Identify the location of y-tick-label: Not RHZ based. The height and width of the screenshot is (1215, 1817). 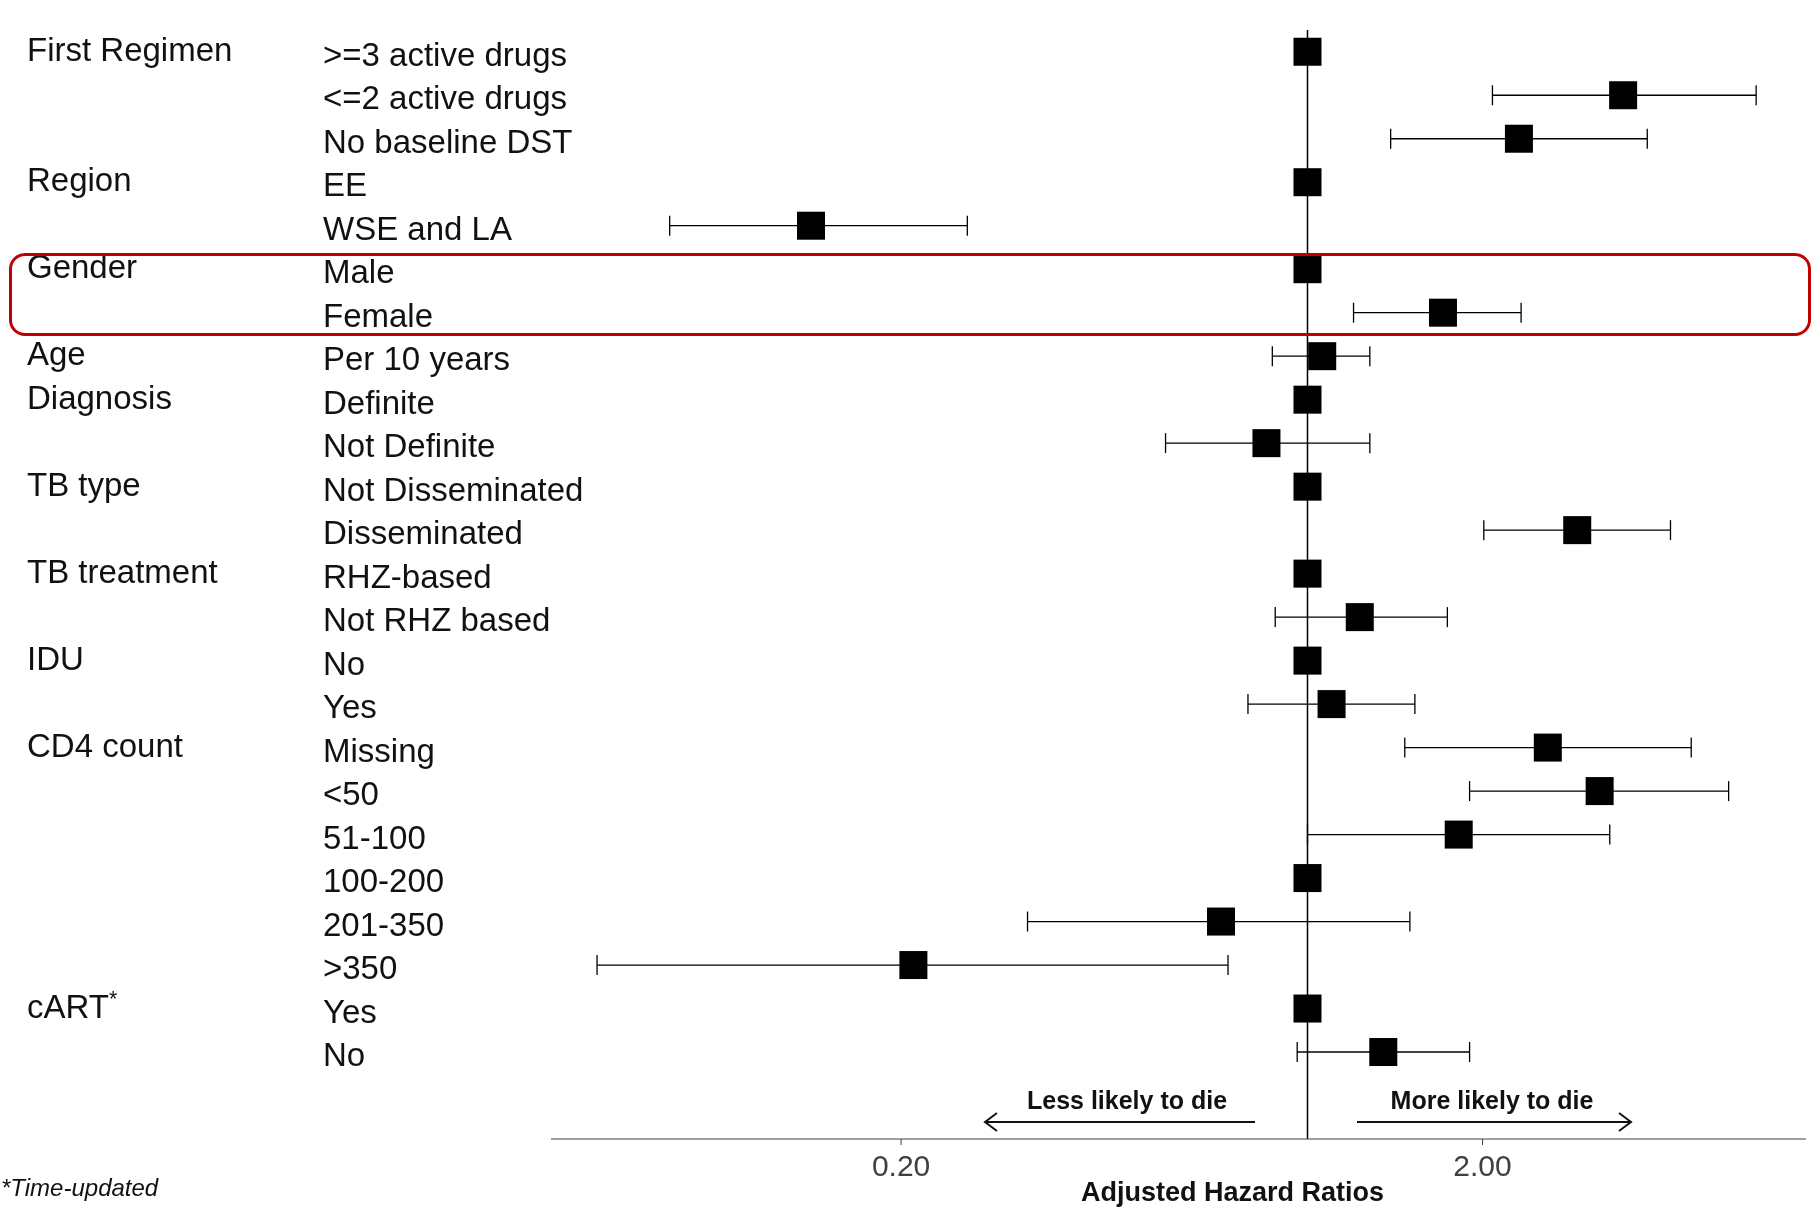
(437, 620).